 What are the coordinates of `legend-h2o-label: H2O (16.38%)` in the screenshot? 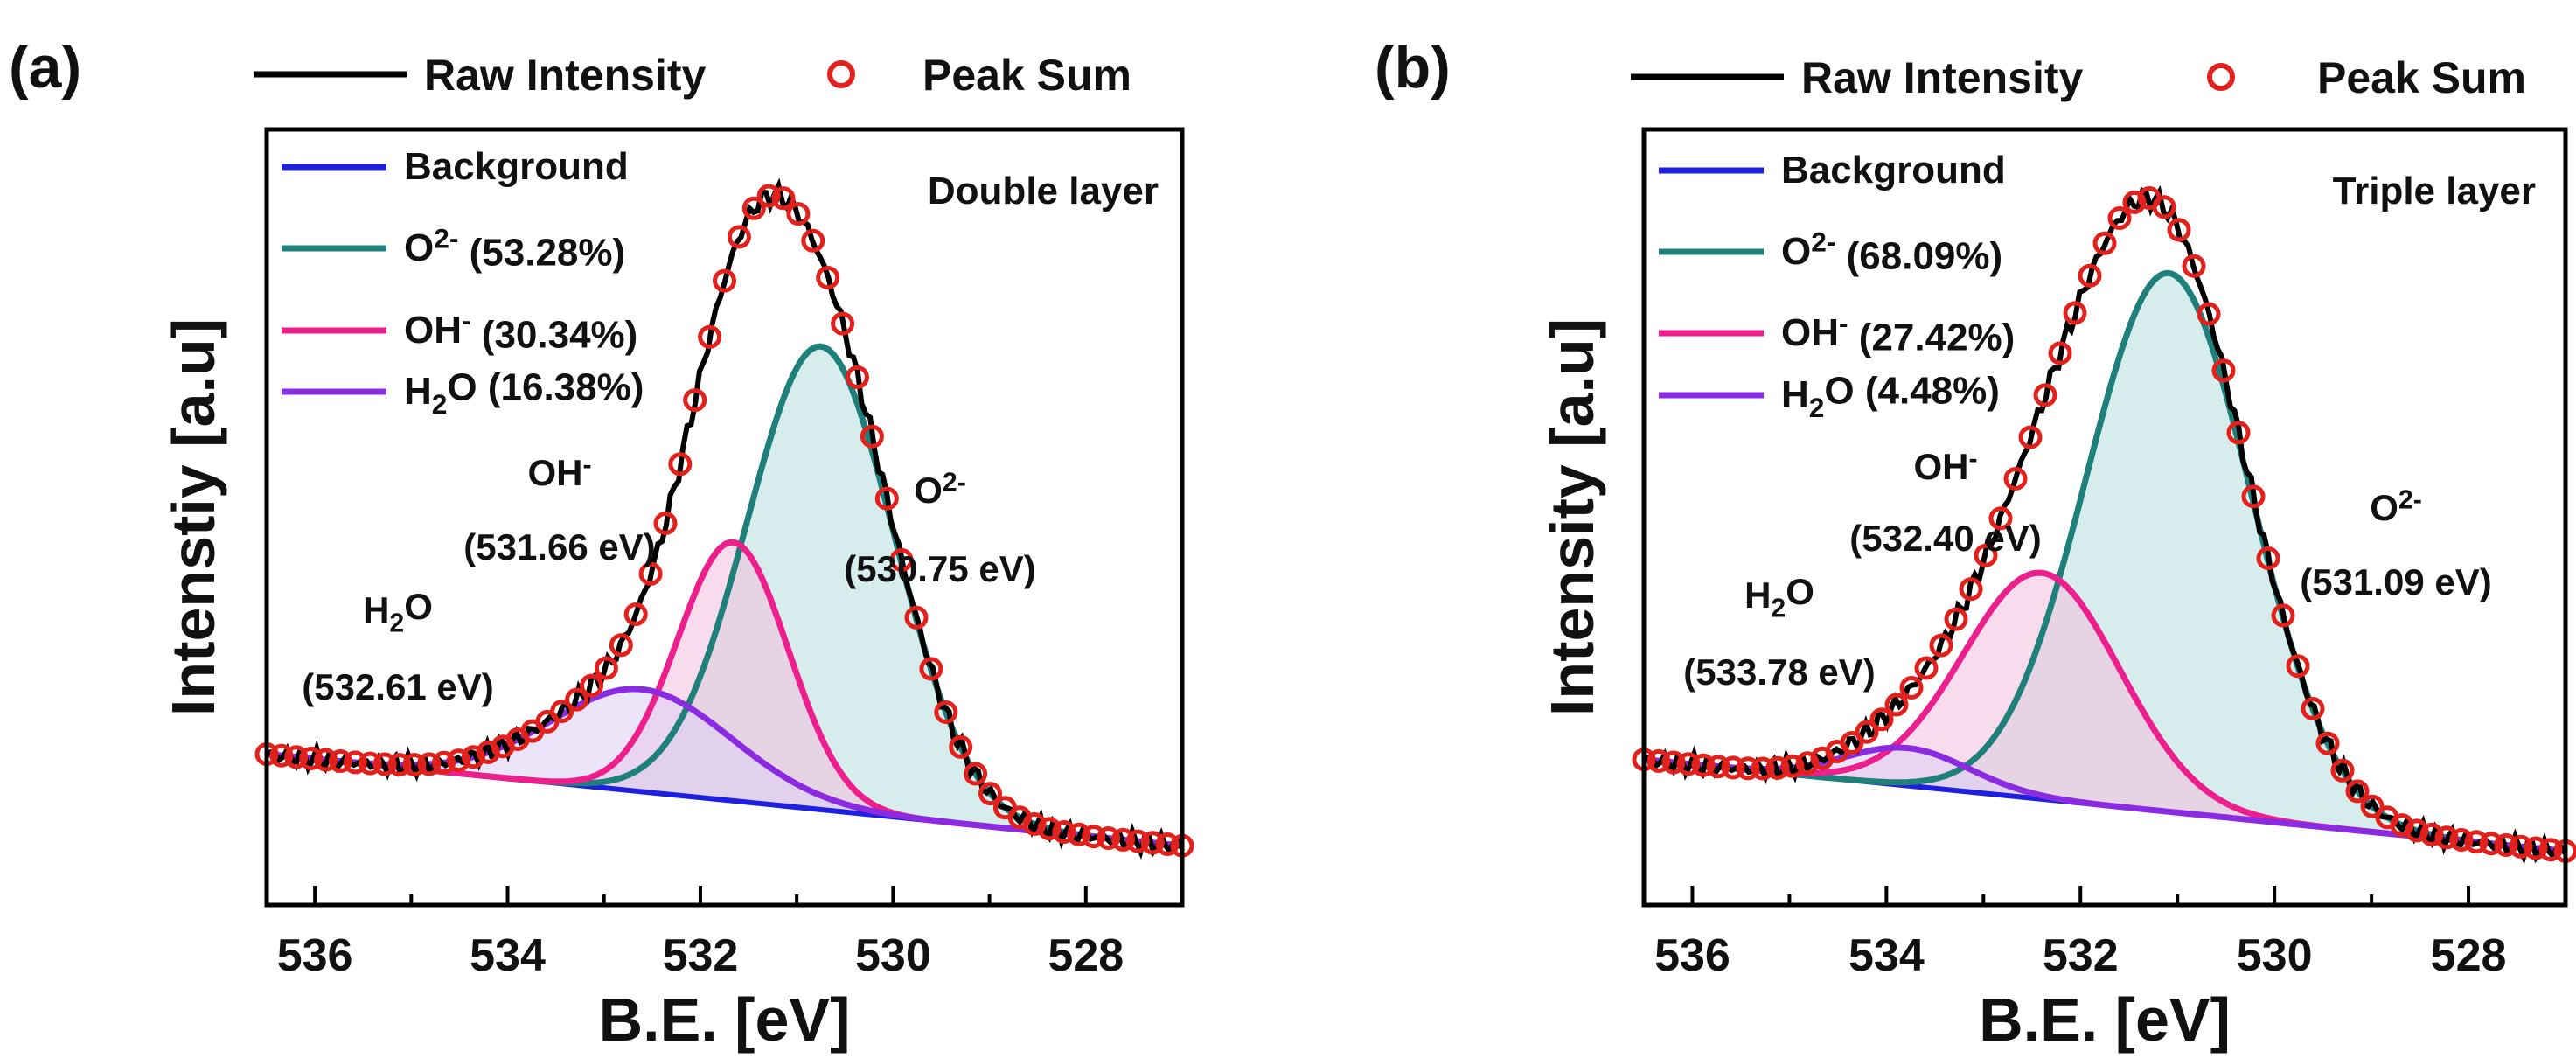 It's located at (524, 393).